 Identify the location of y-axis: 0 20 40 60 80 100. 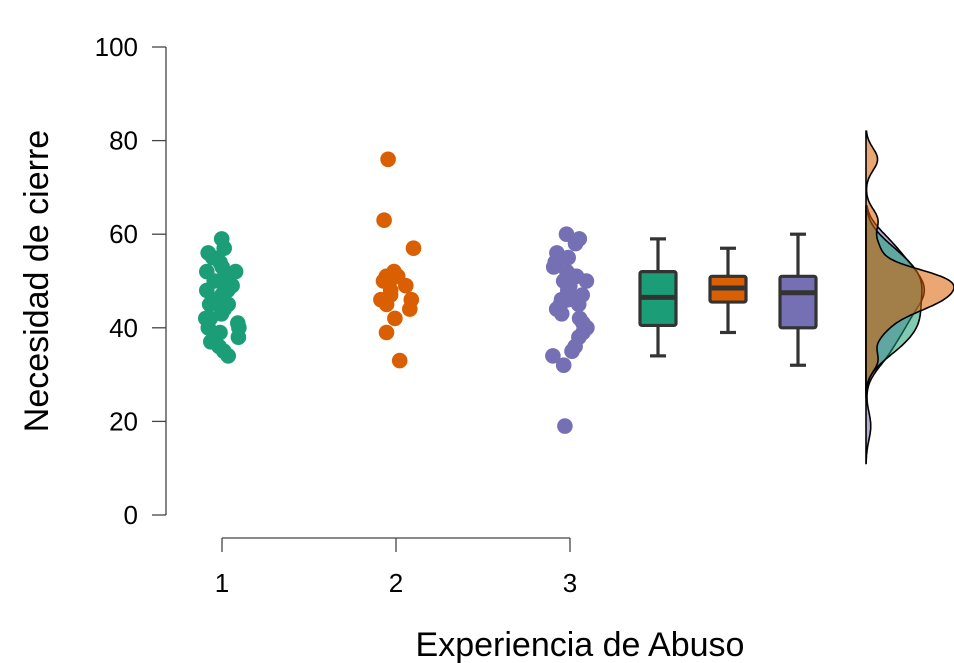
(131, 281).